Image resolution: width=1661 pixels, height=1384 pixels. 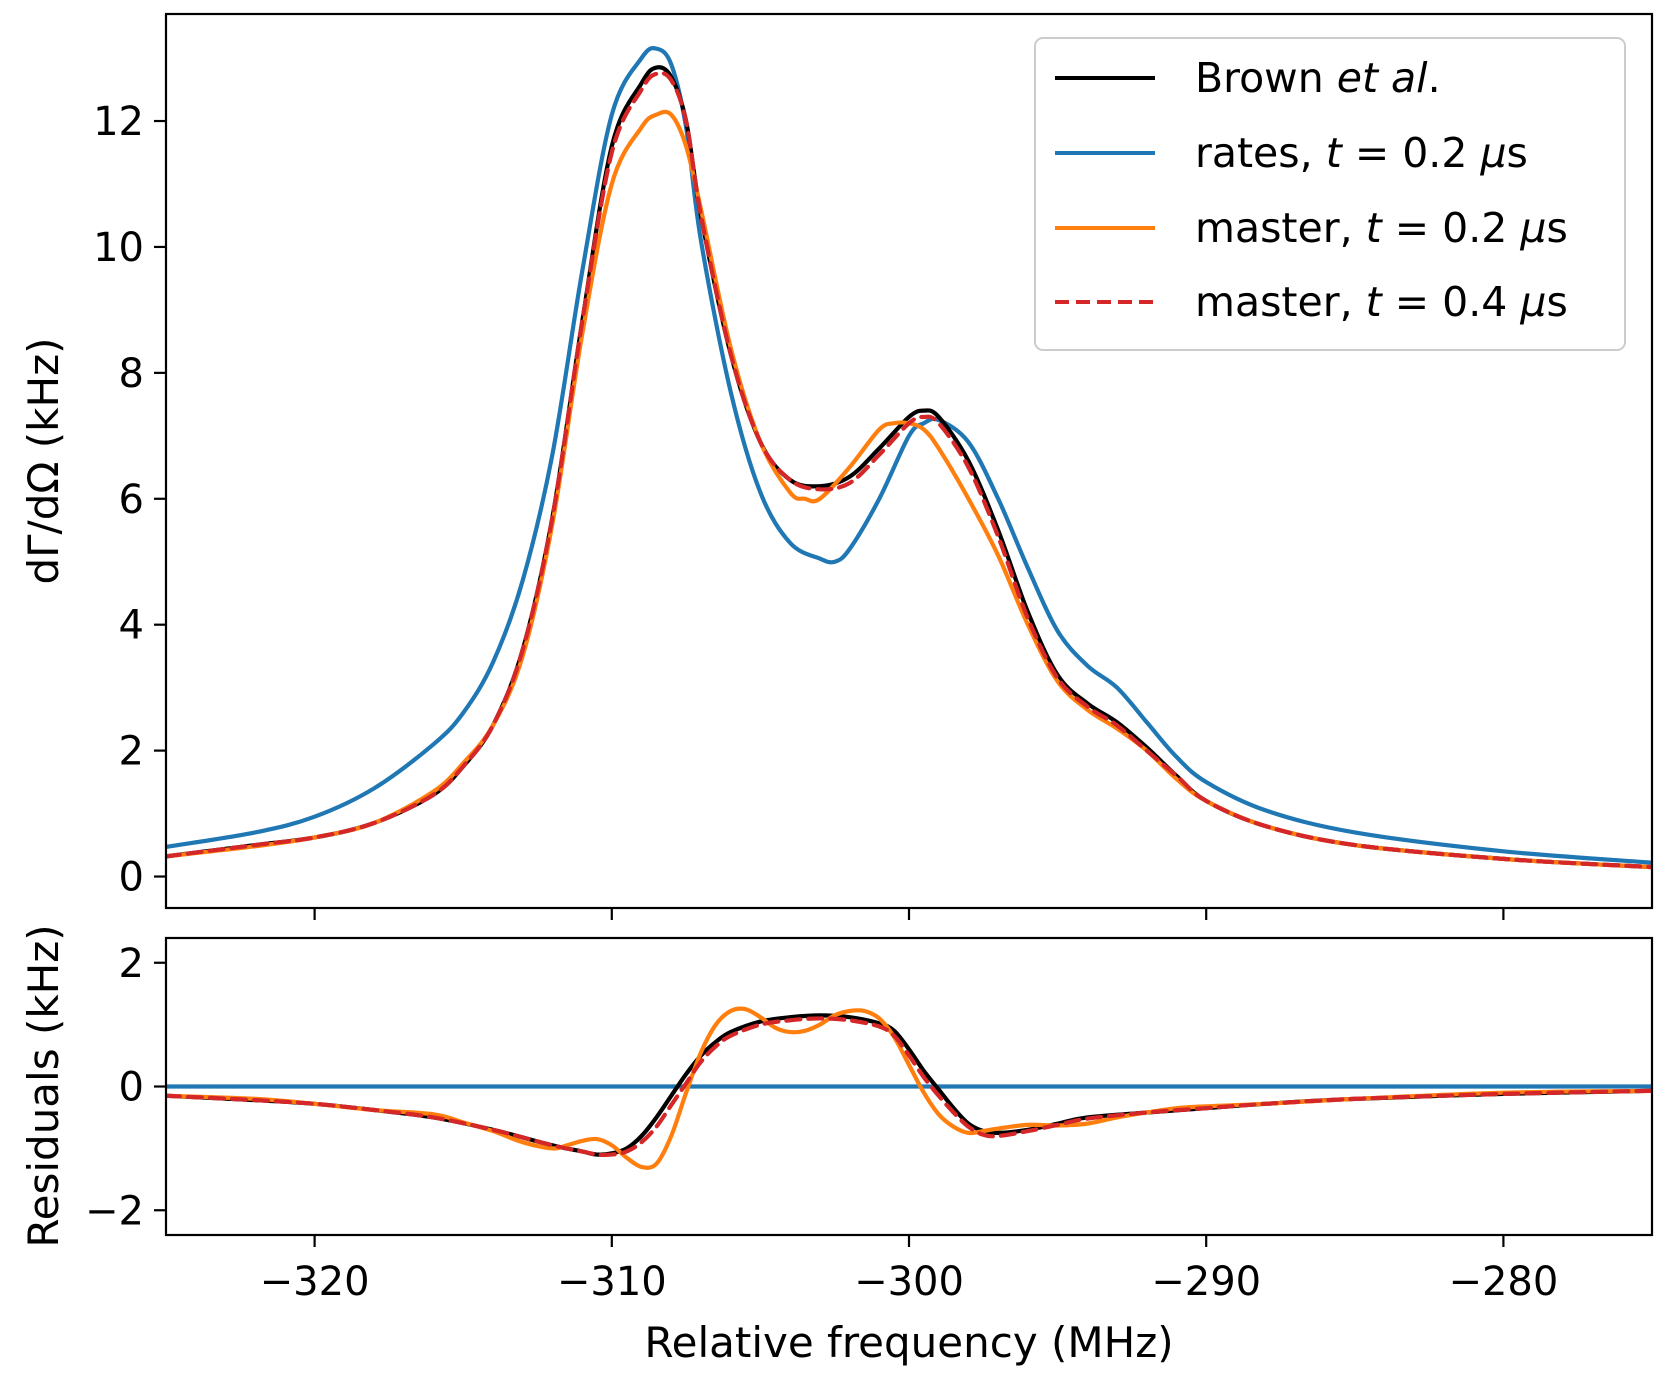 I want to click on top-ytick-label: 12, so click(x=118, y=122).